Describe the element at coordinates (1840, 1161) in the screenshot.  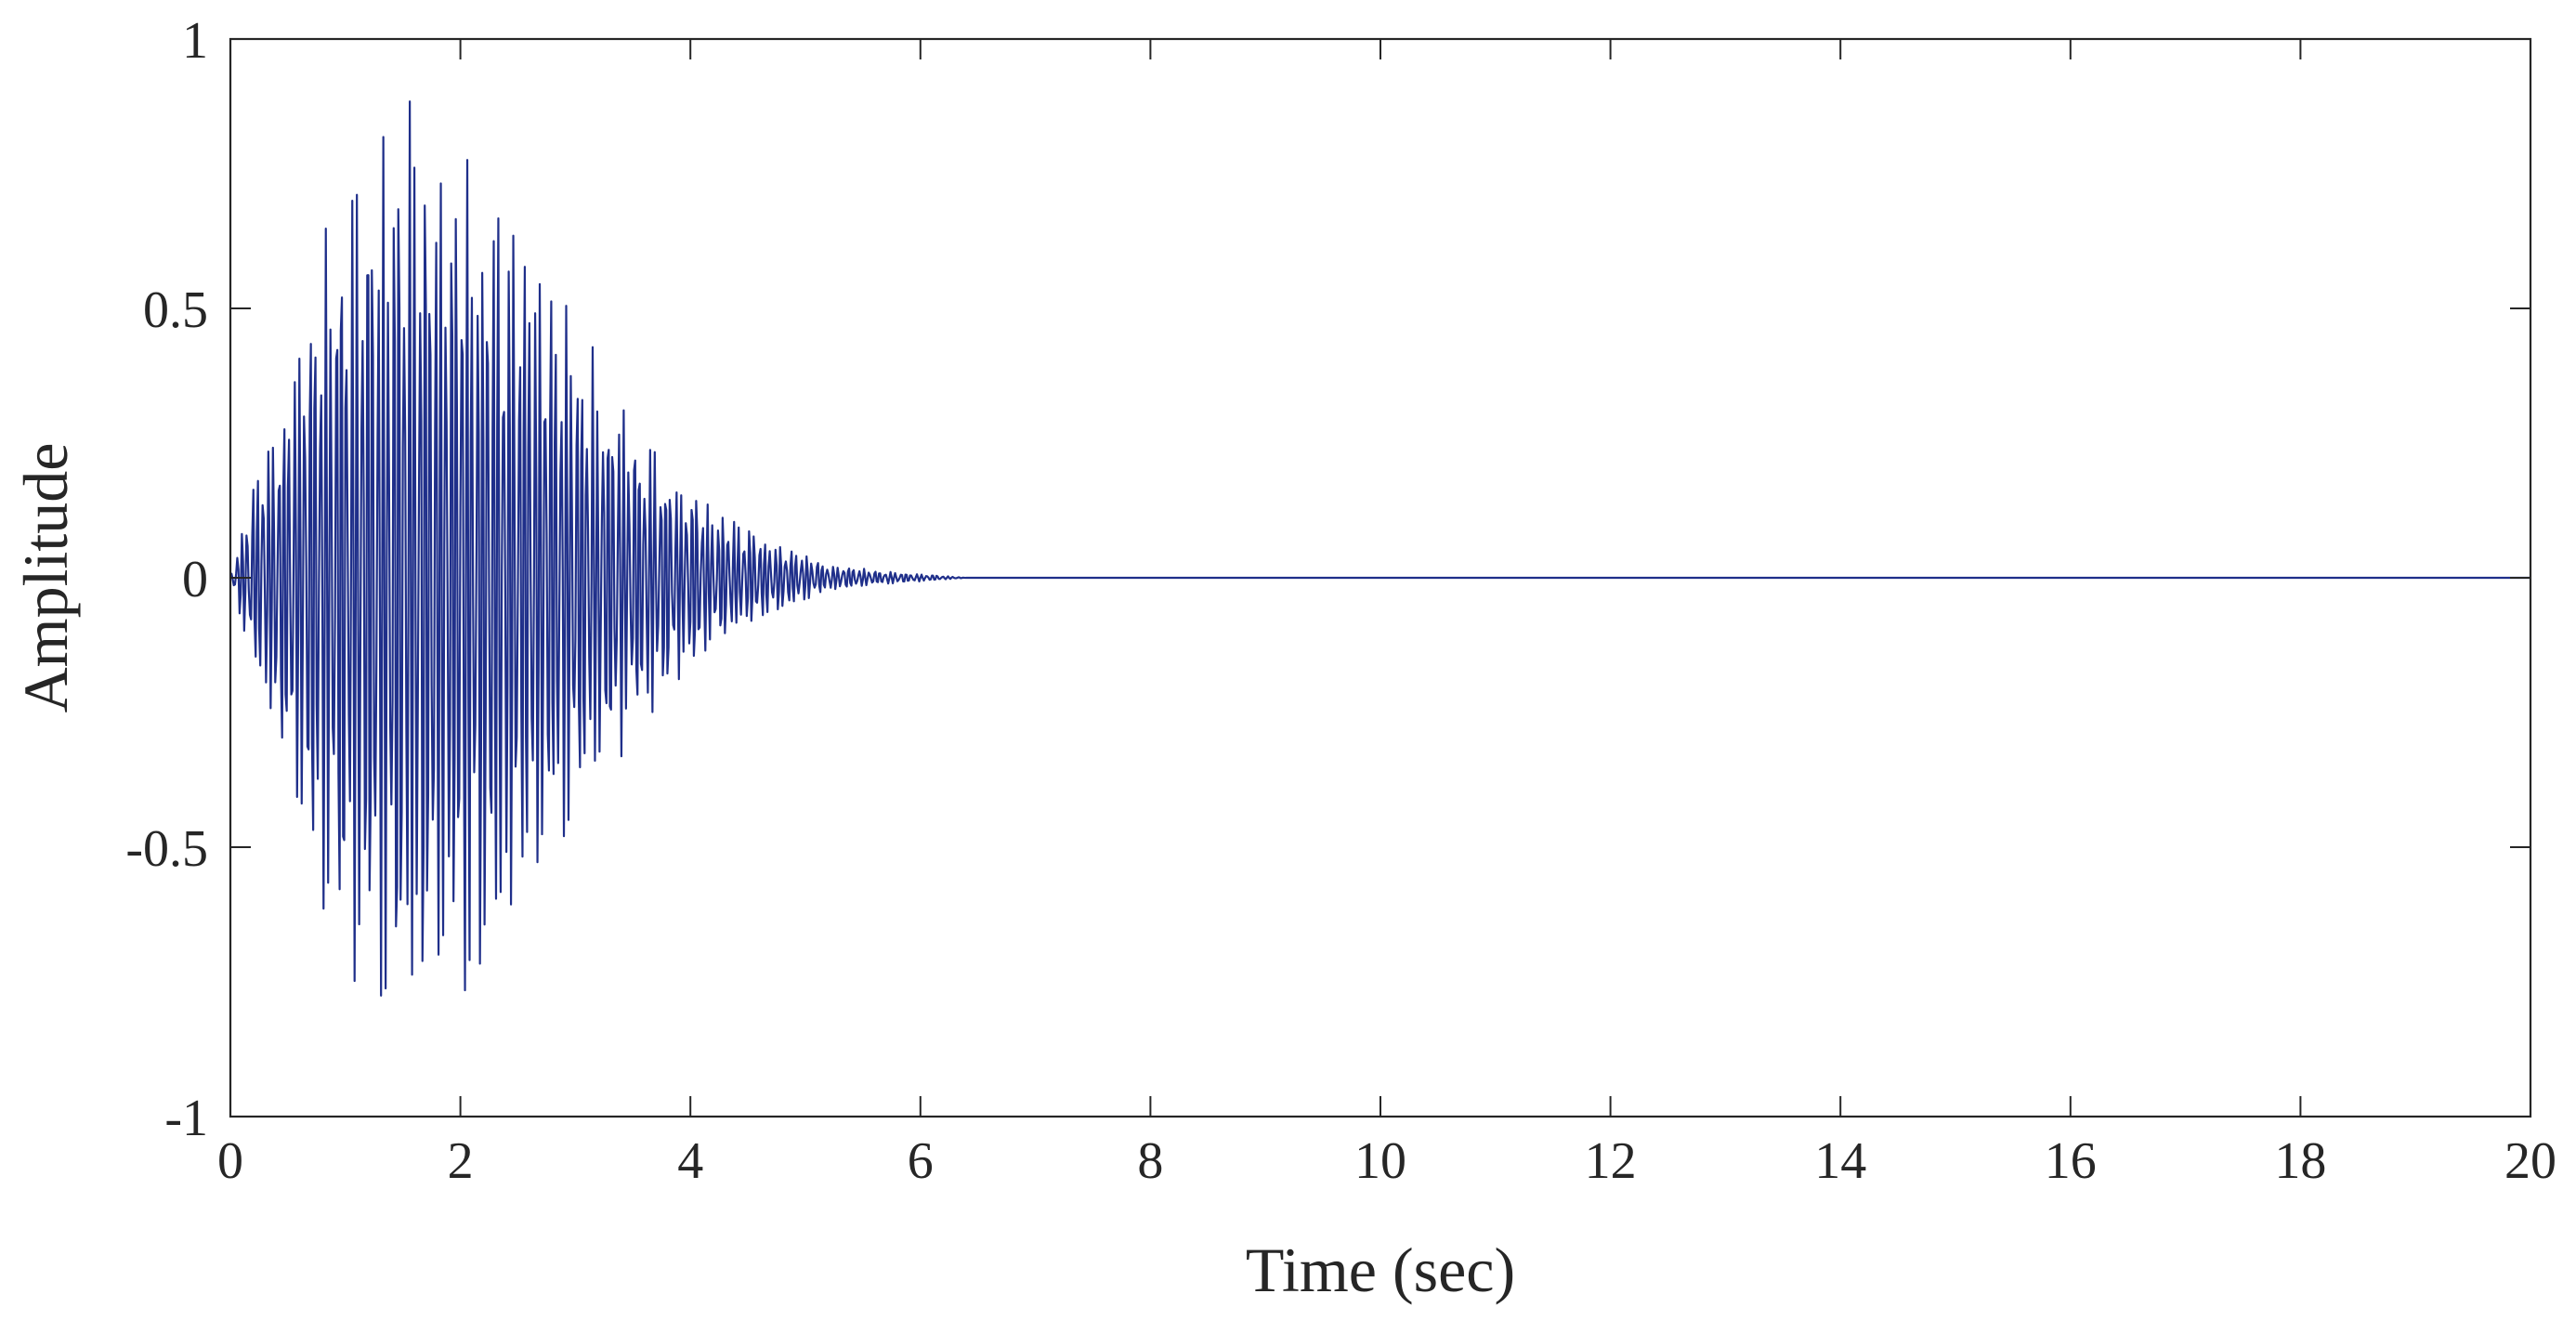
I see `x-tick-label: 14` at that location.